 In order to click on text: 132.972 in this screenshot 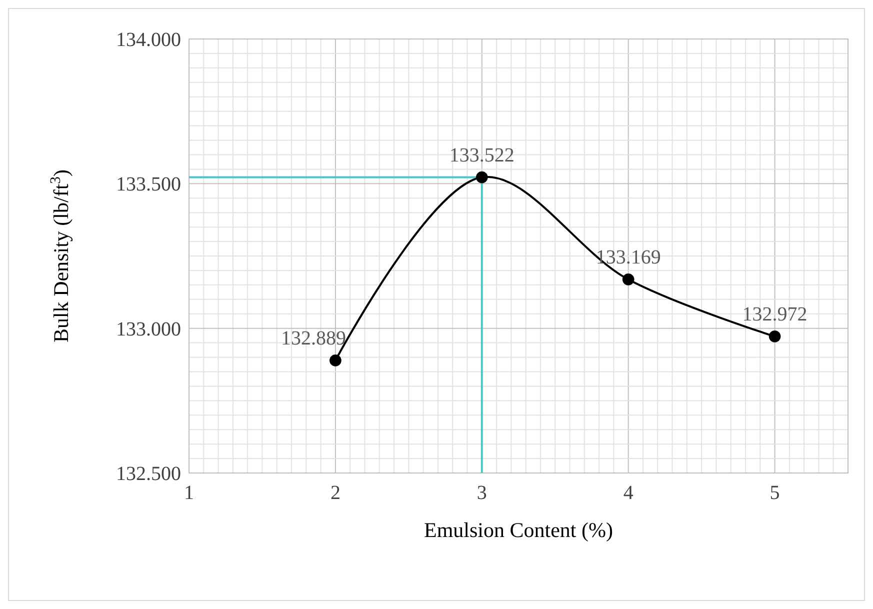, I will do `click(775, 314)`.